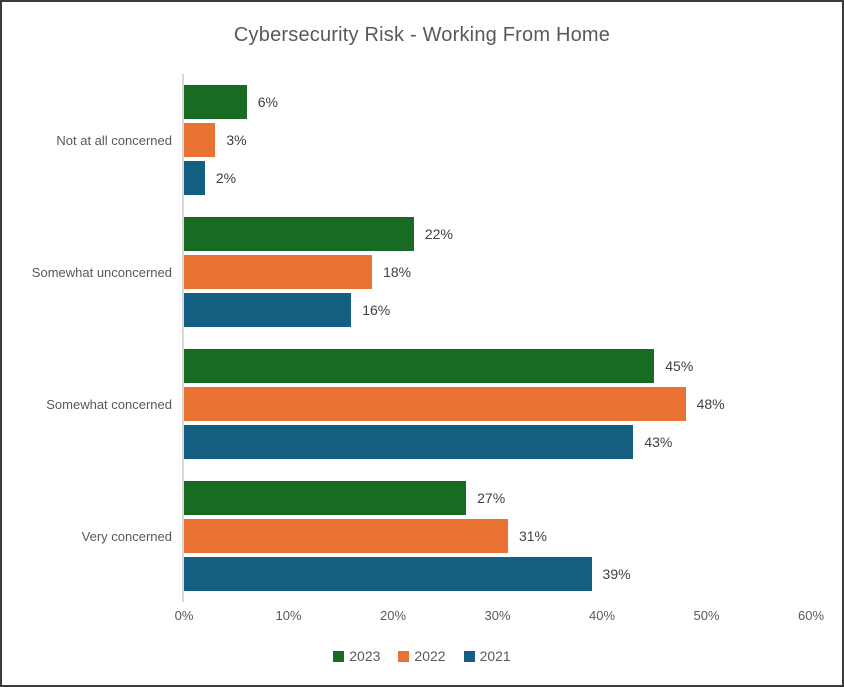 The height and width of the screenshot is (687, 844). What do you see at coordinates (126, 536) in the screenshot?
I see `category-label: Very concerned` at bounding box center [126, 536].